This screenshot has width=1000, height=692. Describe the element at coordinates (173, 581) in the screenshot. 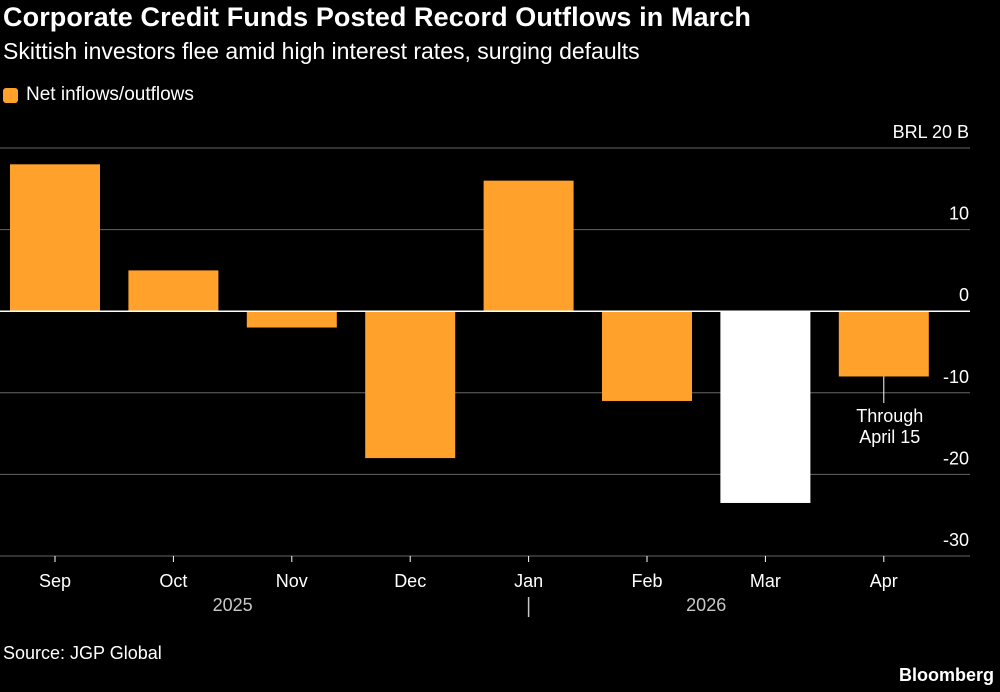

I see `x-tick-label: Oct` at that location.